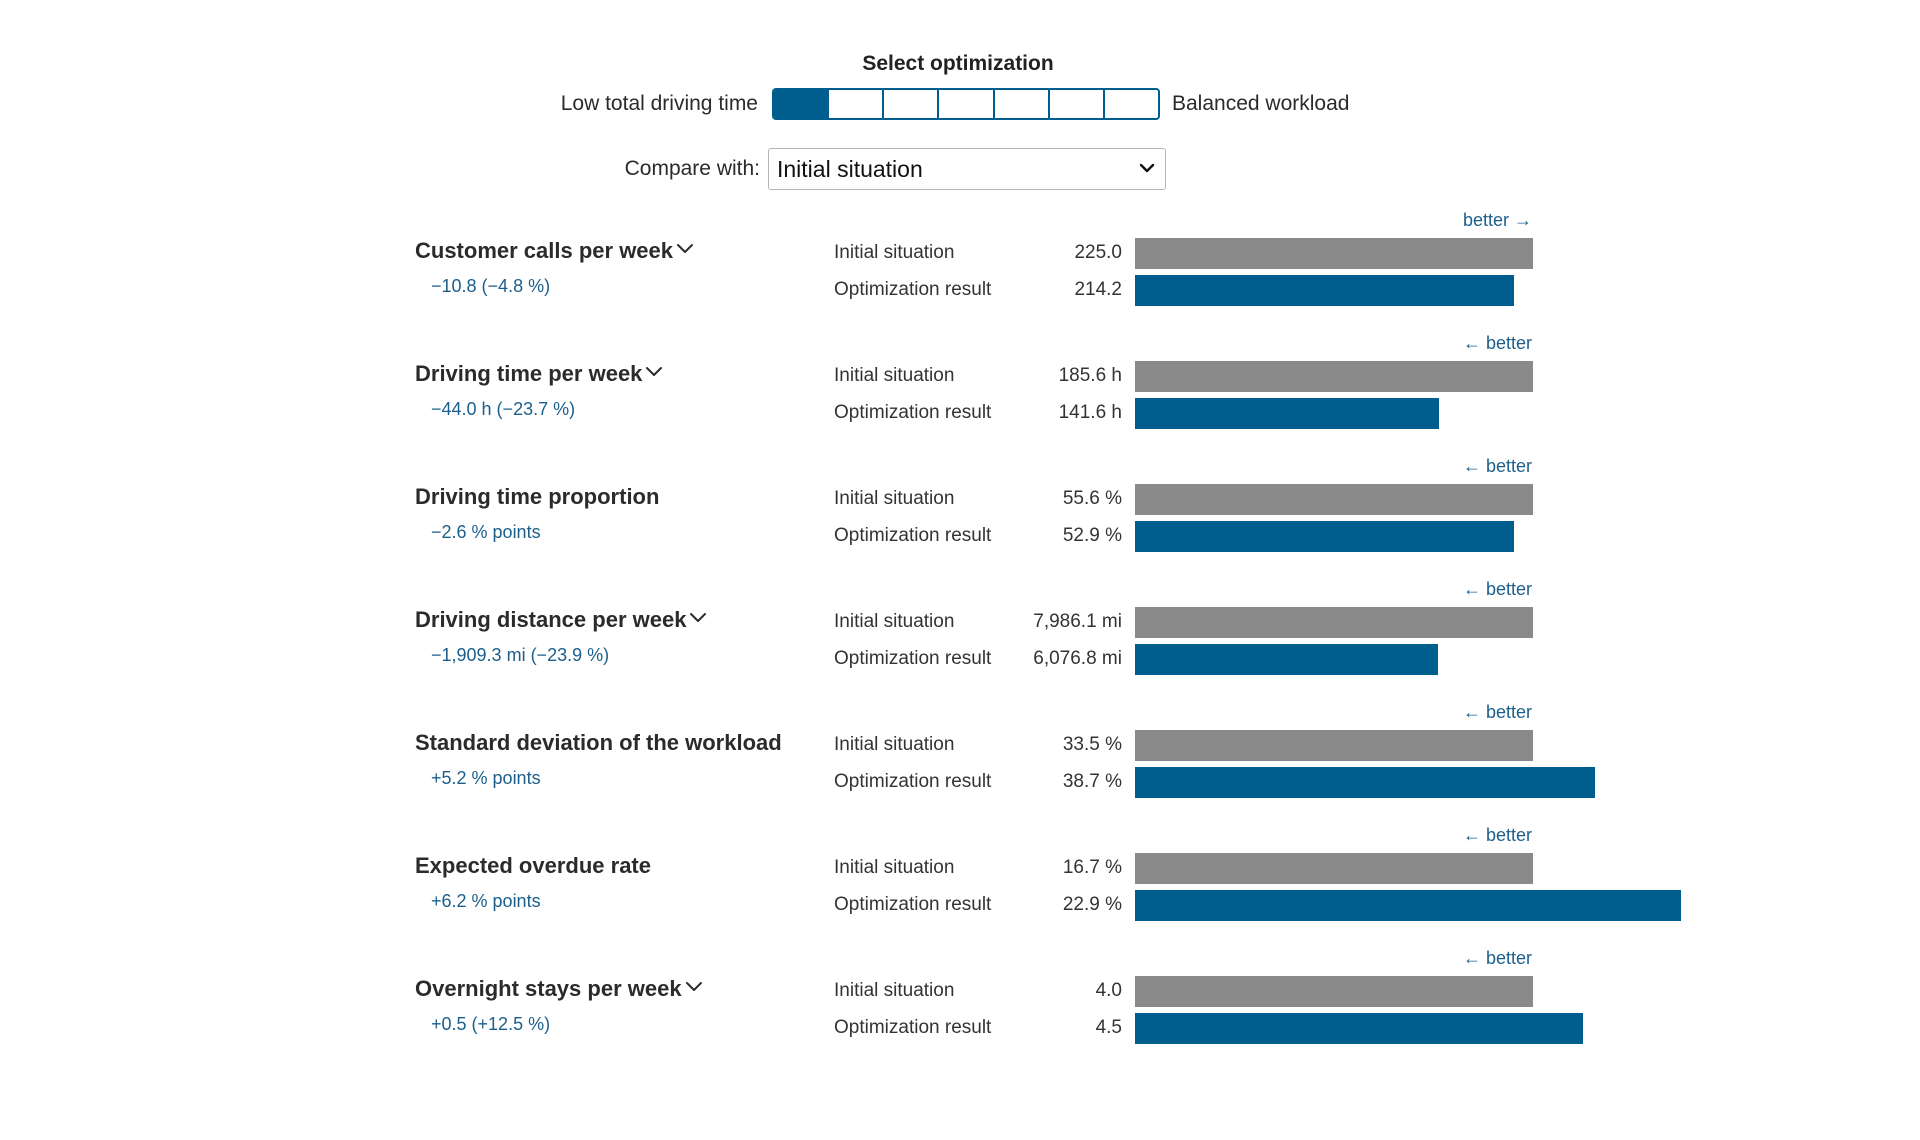 The height and width of the screenshot is (1140, 1920). I want to click on optimization-result-value: 141.6 h, so click(1090, 412).